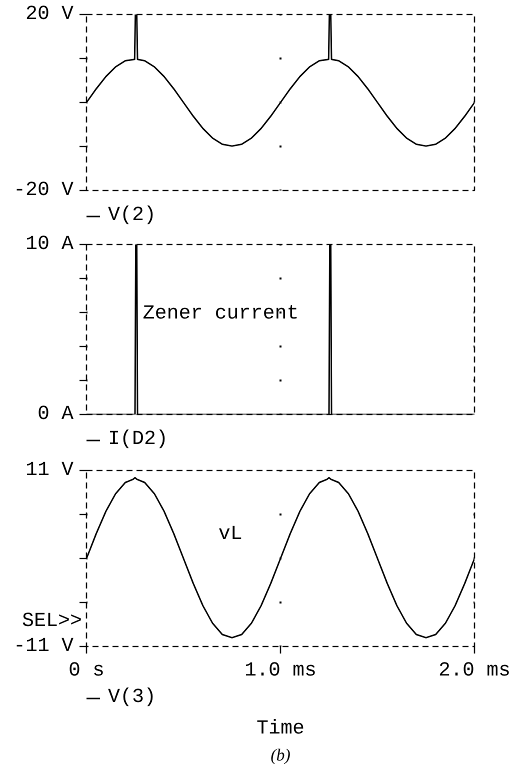 Image resolution: width=514 pixels, height=766 pixels. I want to click on x-tick-label: 1.0 ms, so click(280, 671).